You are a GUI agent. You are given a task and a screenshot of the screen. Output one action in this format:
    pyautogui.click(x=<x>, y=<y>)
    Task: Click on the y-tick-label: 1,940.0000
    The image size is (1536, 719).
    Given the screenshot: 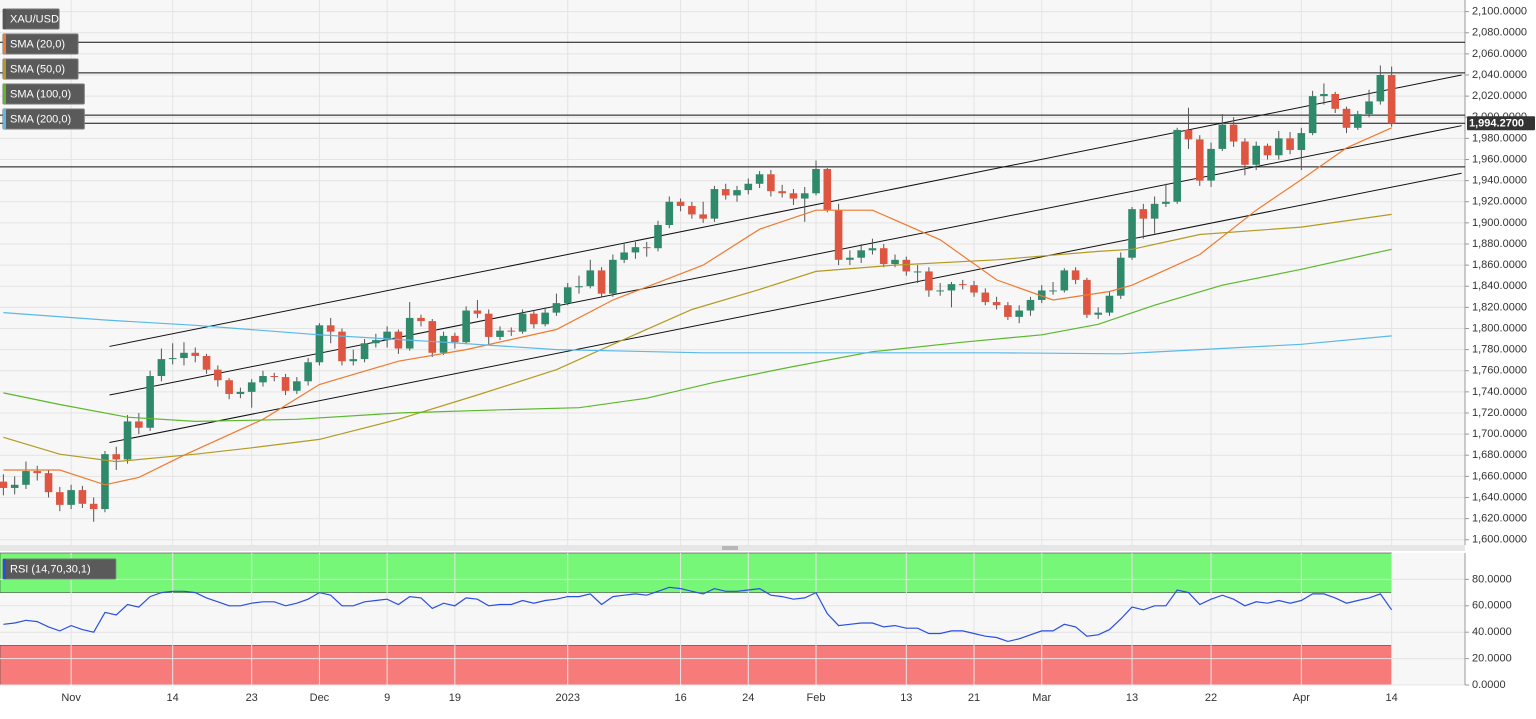 What is the action you would take?
    pyautogui.click(x=1499, y=181)
    